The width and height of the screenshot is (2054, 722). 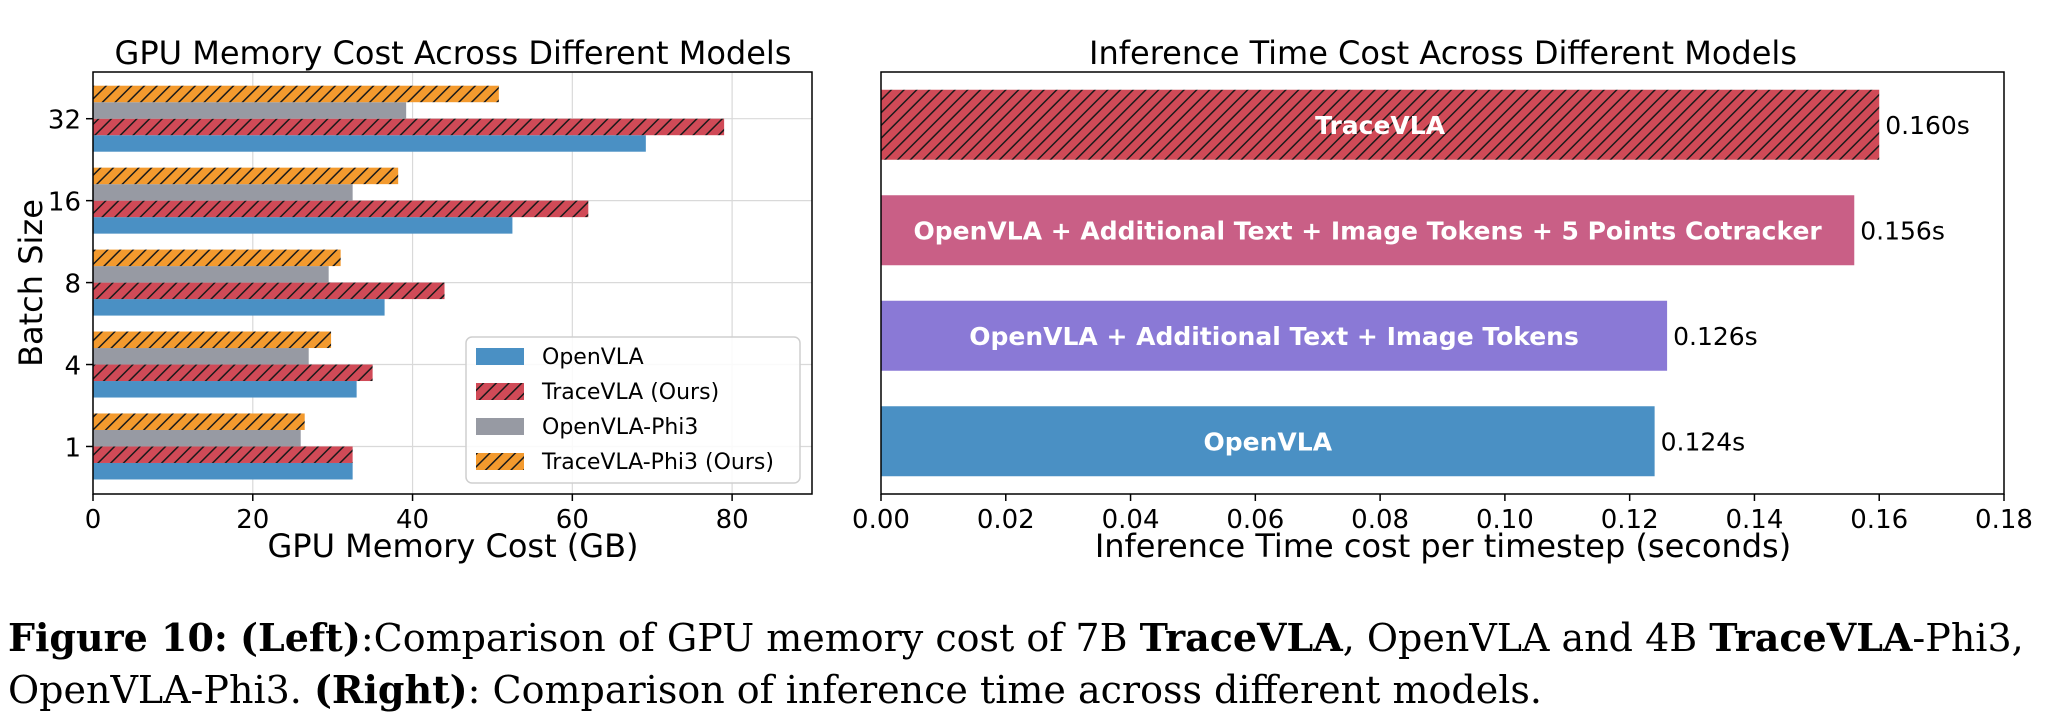 I want to click on legend-swatch-openvla-phi3, so click(x=500, y=426).